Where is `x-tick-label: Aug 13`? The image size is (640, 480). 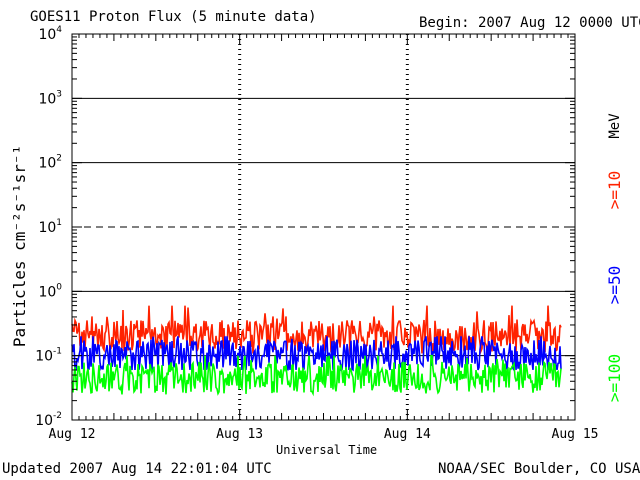
x-tick-label: Aug 13 is located at coordinates (239, 434).